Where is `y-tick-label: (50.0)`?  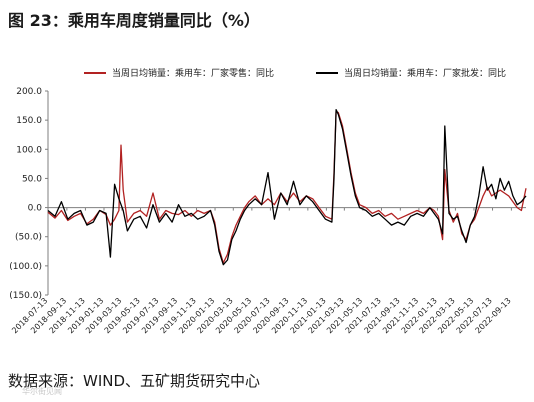
y-tick-label: (50.0) is located at coordinates (28, 238).